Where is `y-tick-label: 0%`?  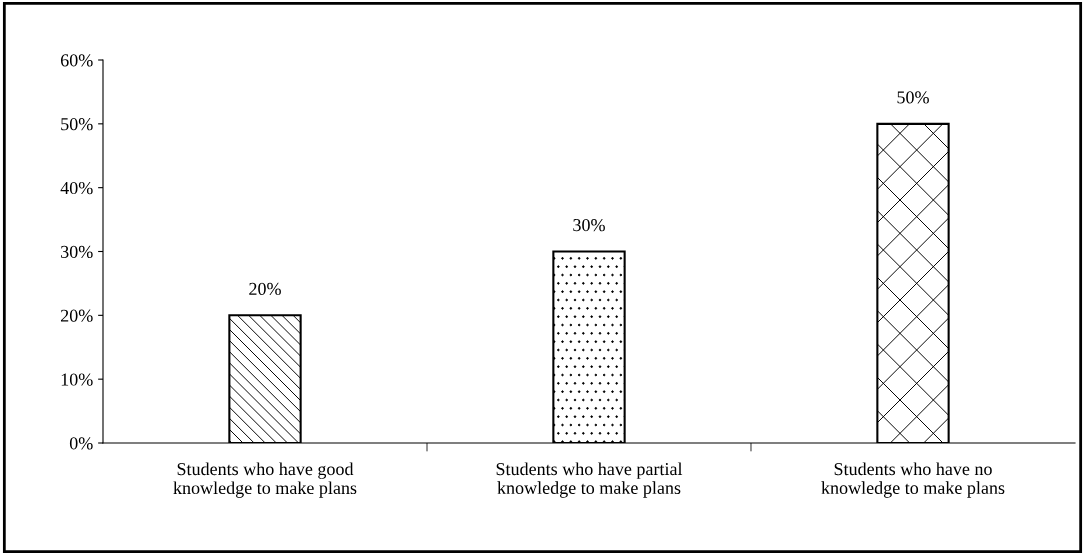
y-tick-label: 0% is located at coordinates (81, 443).